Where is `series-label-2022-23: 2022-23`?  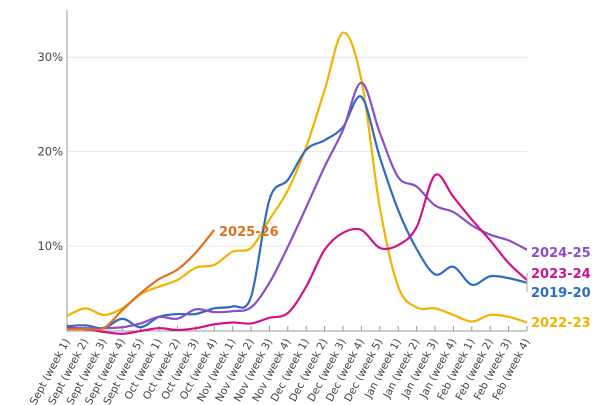 series-label-2022-23: 2022-23 is located at coordinates (561, 323).